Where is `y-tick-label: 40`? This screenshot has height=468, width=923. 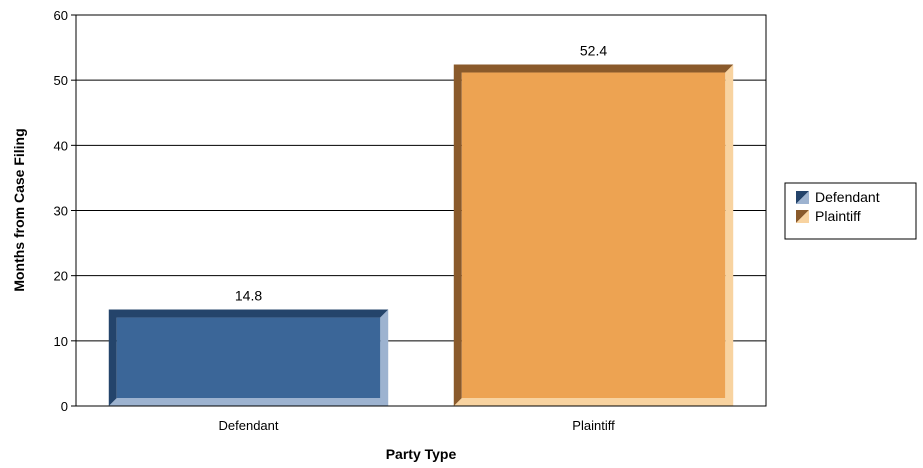
y-tick-label: 40 is located at coordinates (61, 145).